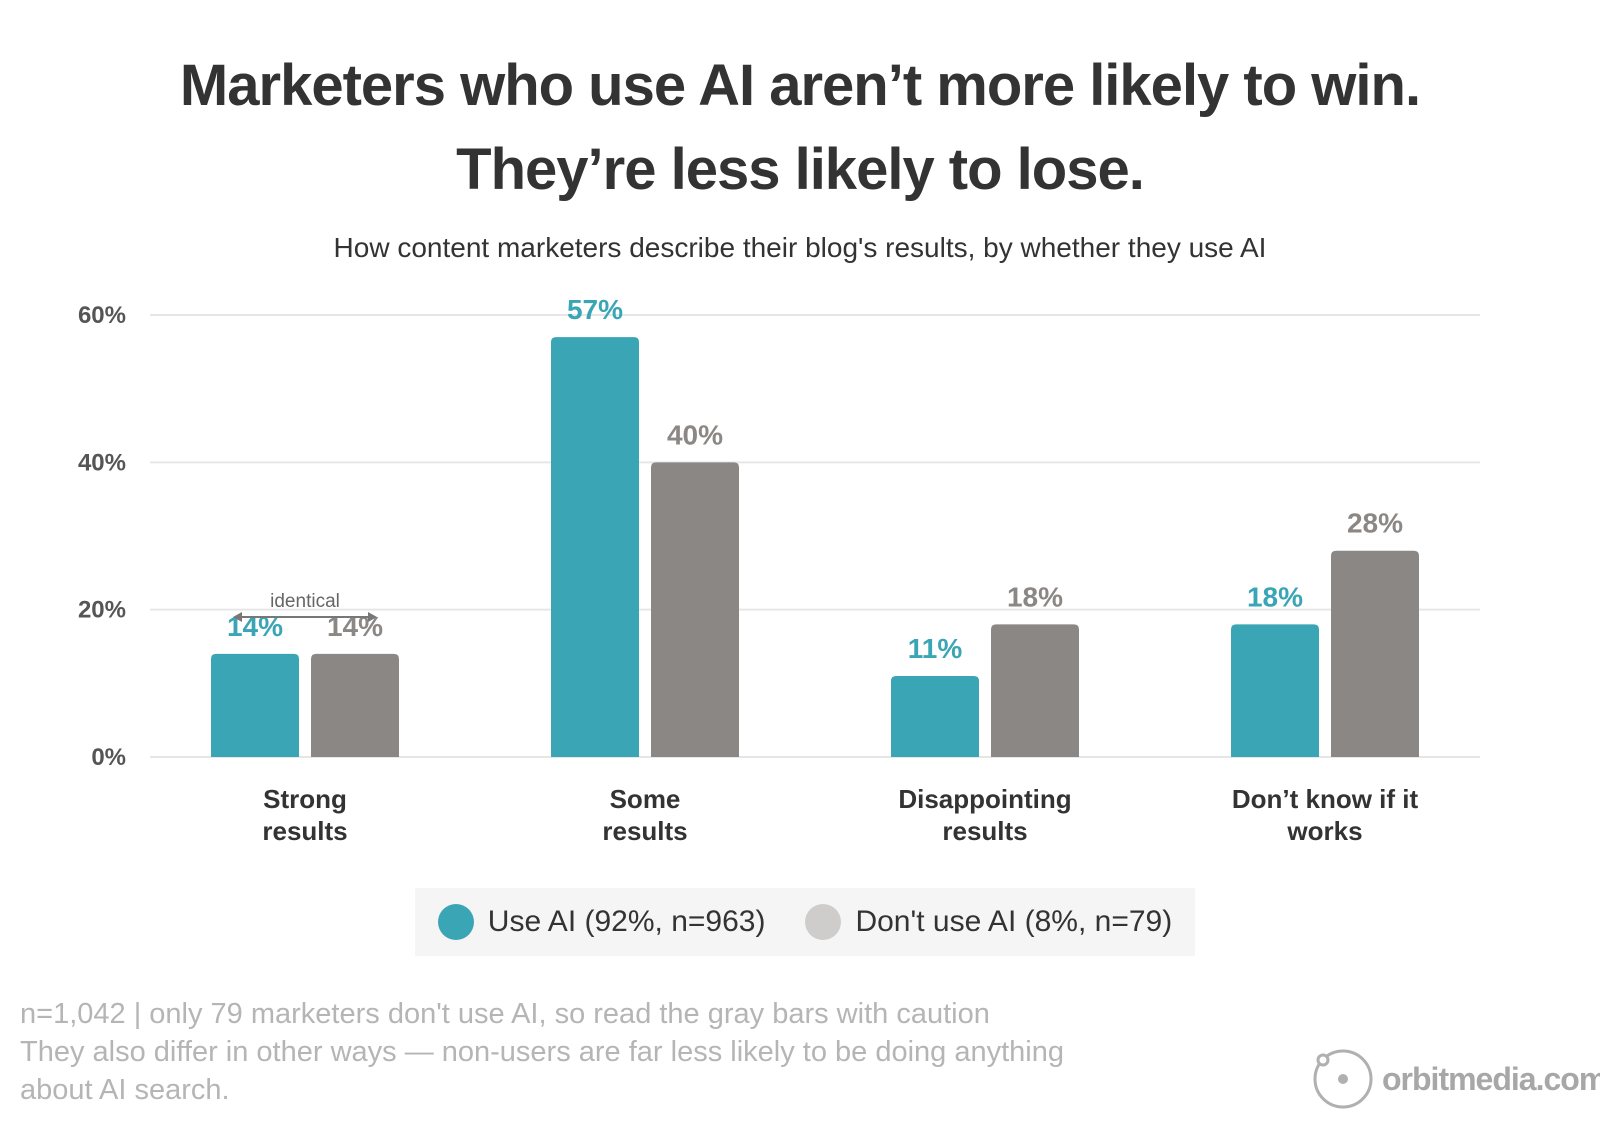  What do you see at coordinates (102, 462) in the screenshot?
I see `y-tick-label: 40%` at bounding box center [102, 462].